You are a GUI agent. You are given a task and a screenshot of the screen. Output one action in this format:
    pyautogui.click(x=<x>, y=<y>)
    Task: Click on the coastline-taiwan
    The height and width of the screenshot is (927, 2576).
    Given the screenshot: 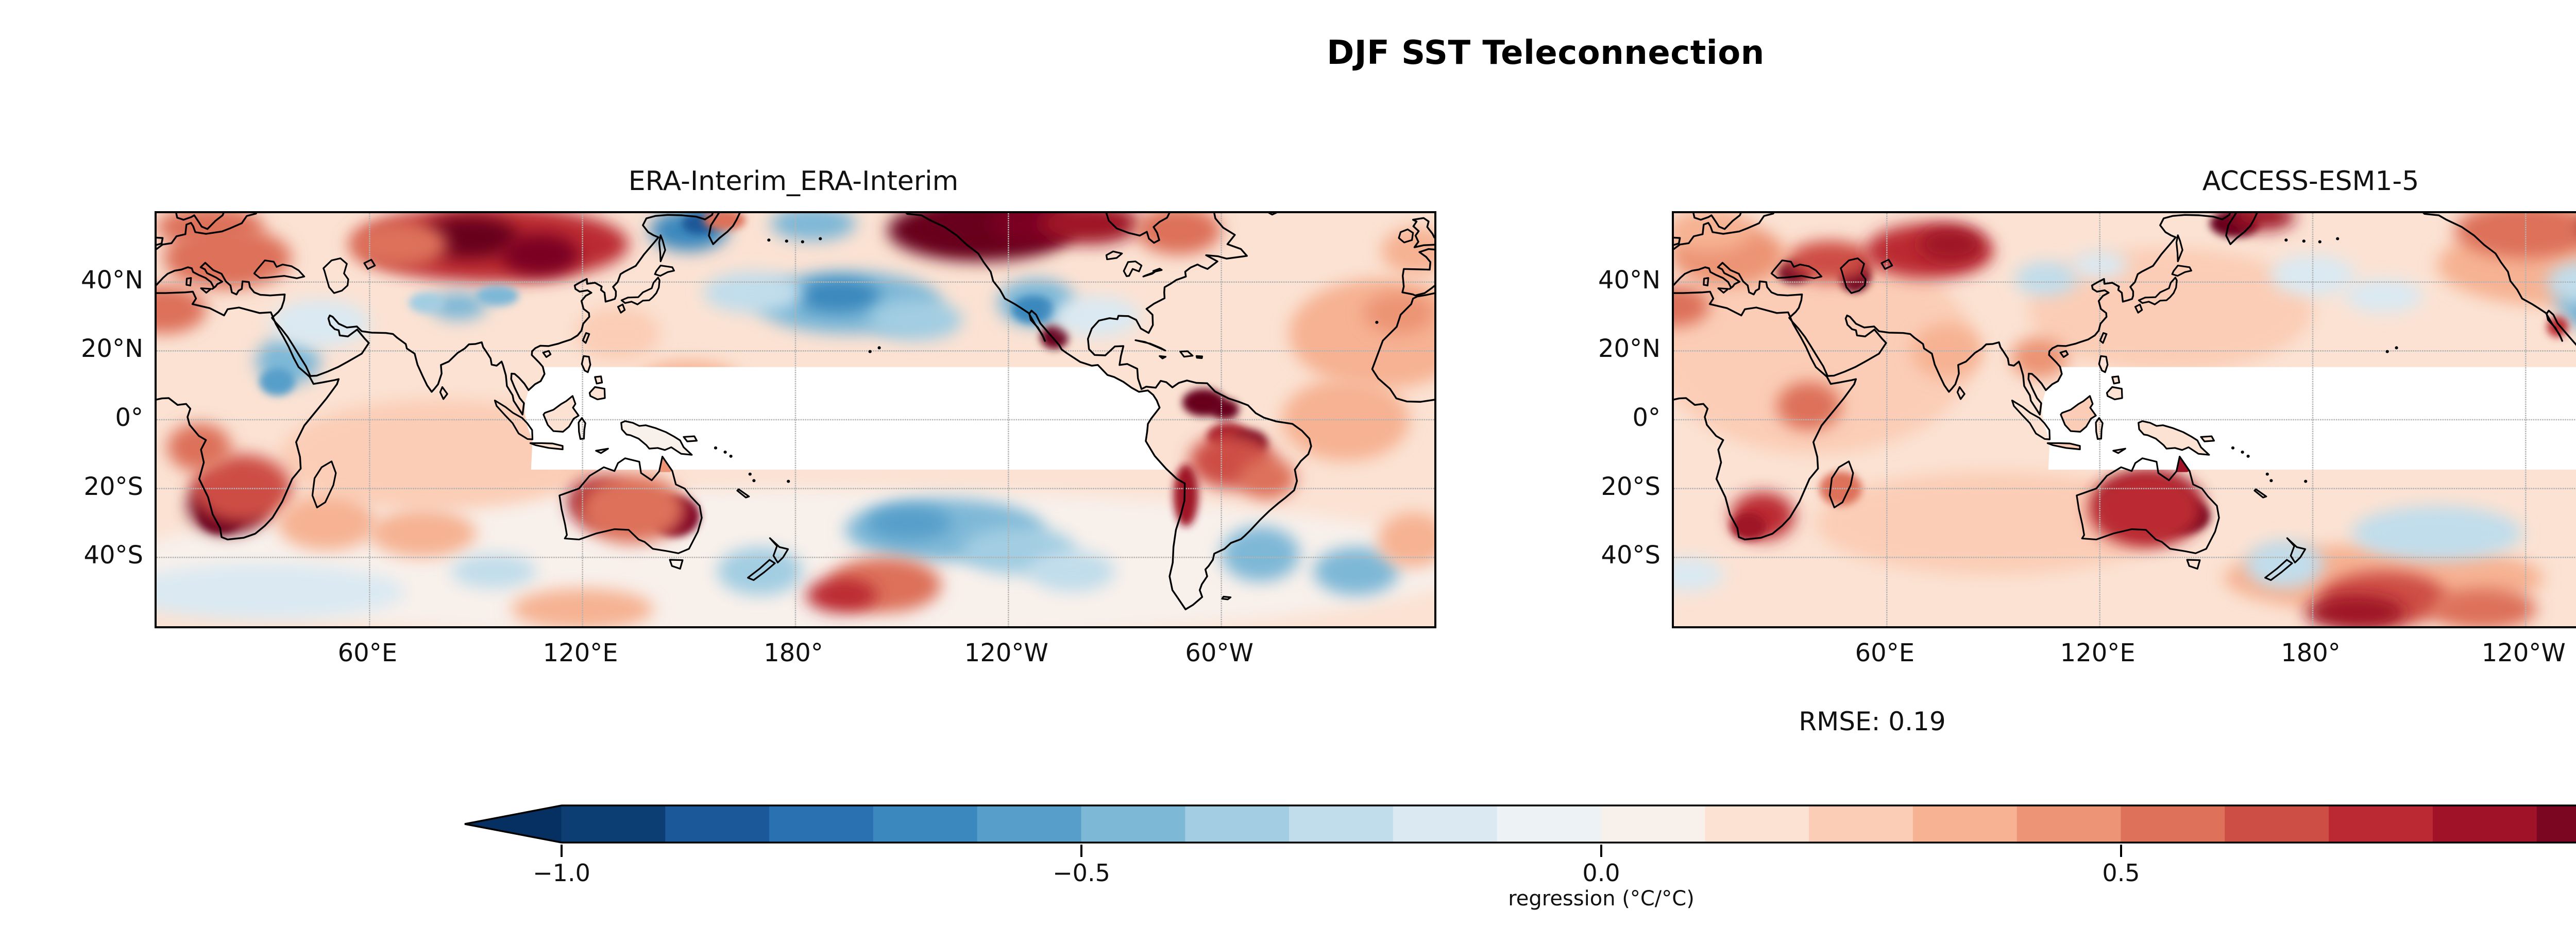 What is the action you would take?
    pyautogui.click(x=2103, y=338)
    